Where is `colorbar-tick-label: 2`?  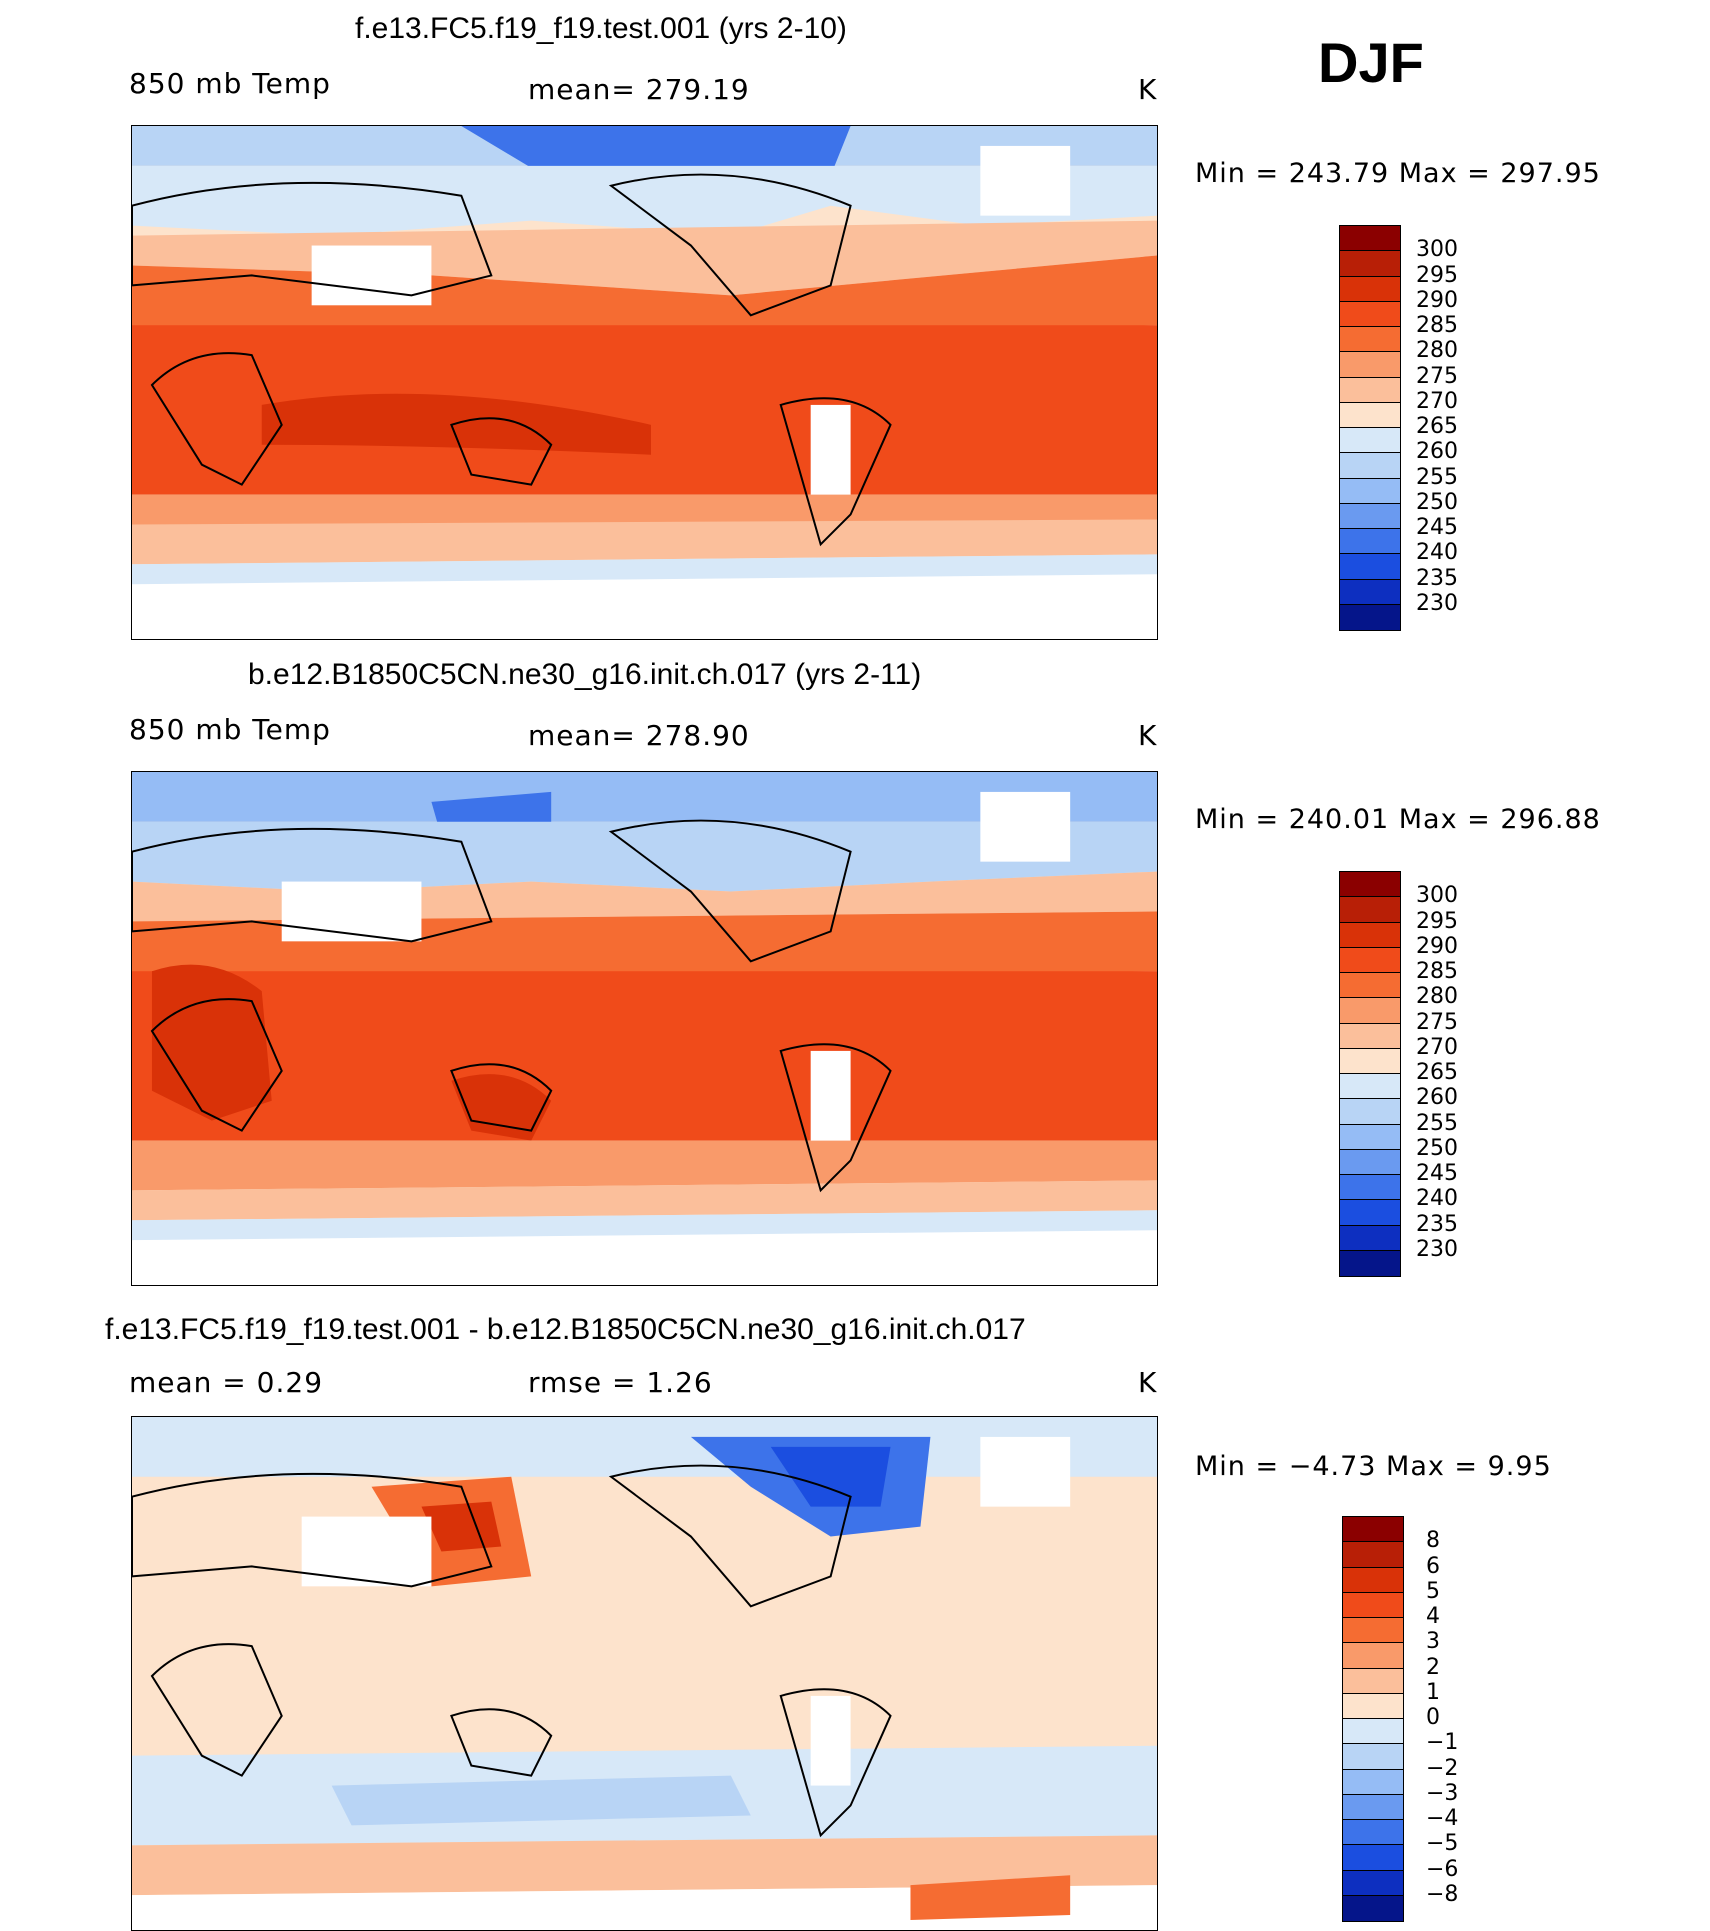
colorbar-tick-label: 2 is located at coordinates (1433, 1667).